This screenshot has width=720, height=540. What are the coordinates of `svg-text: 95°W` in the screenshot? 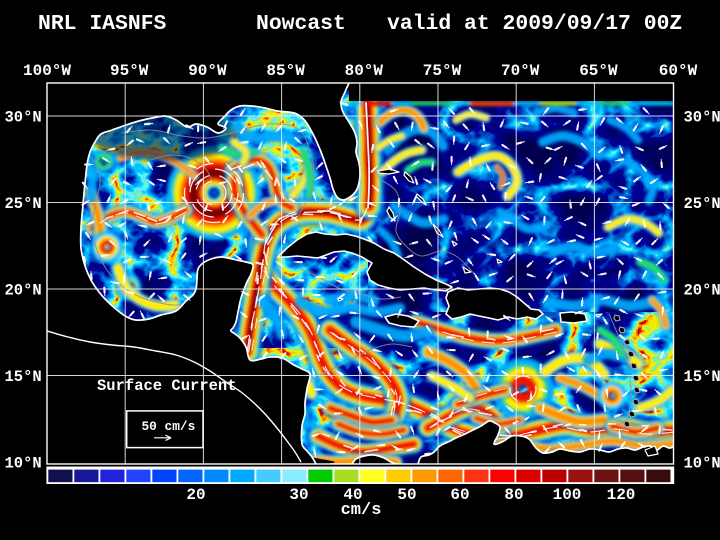 It's located at (129, 71).